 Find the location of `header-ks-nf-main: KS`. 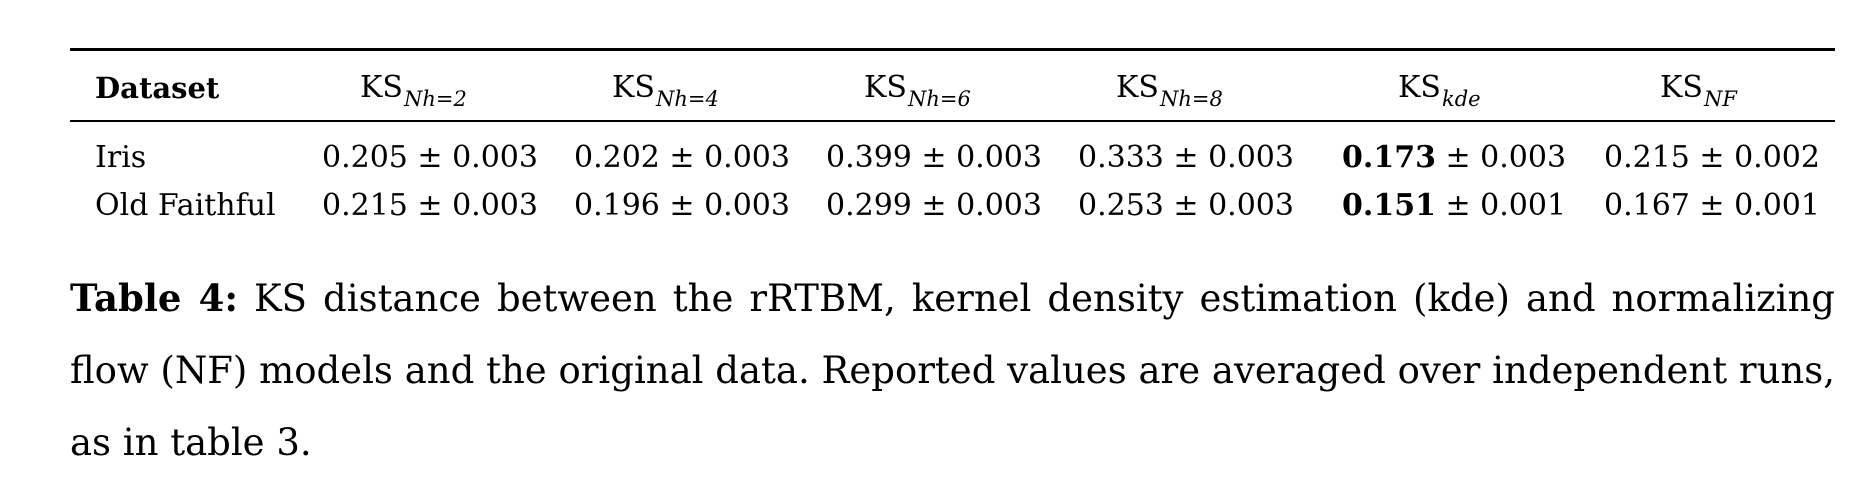

header-ks-nf-main: KS is located at coordinates (1681, 87).